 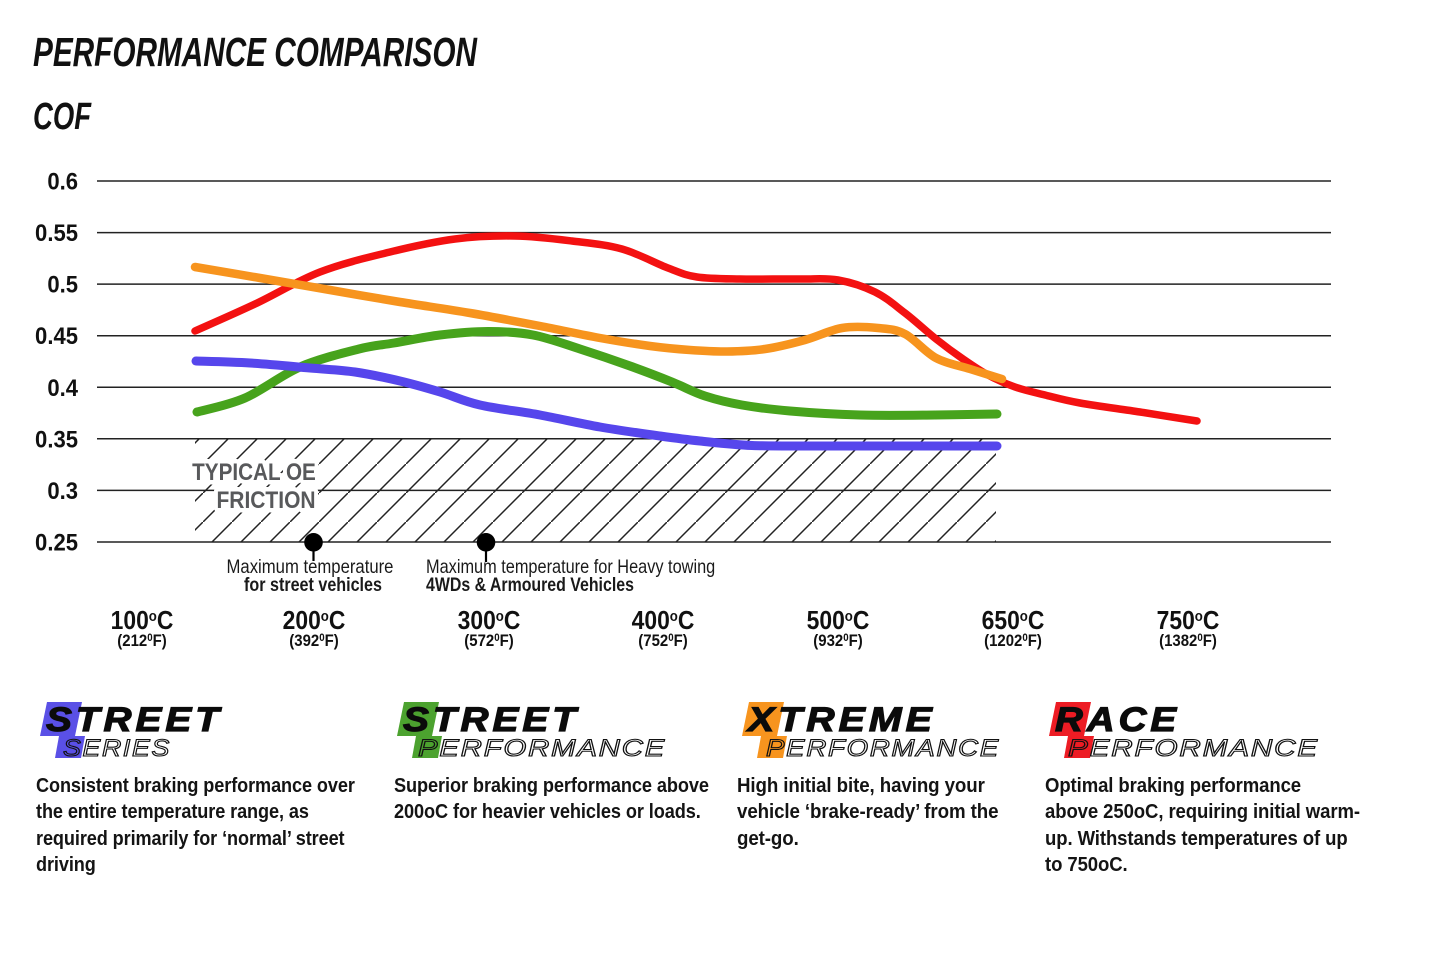 I want to click on svg-text: (13820F), so click(x=1188, y=641).